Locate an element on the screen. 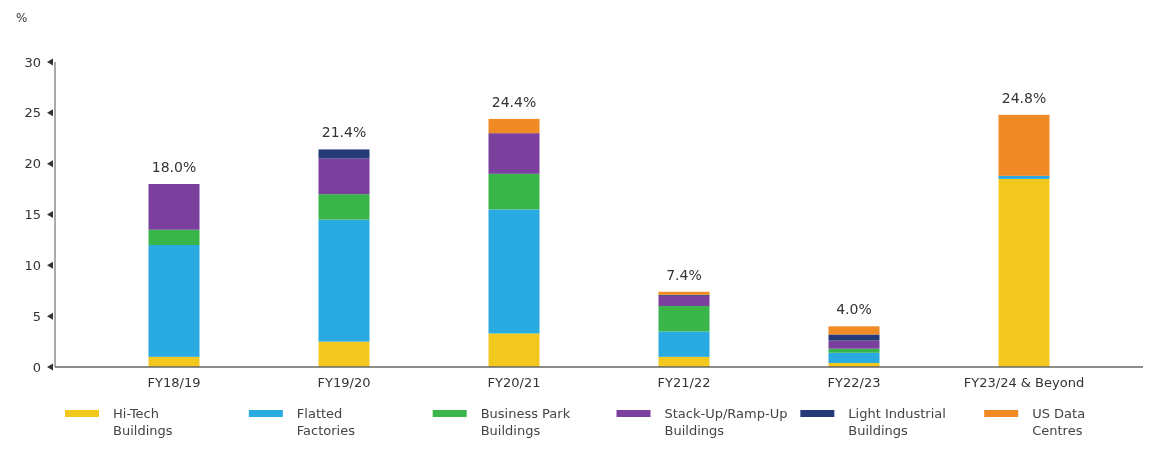  y-tick-label: 15 is located at coordinates (32, 215).